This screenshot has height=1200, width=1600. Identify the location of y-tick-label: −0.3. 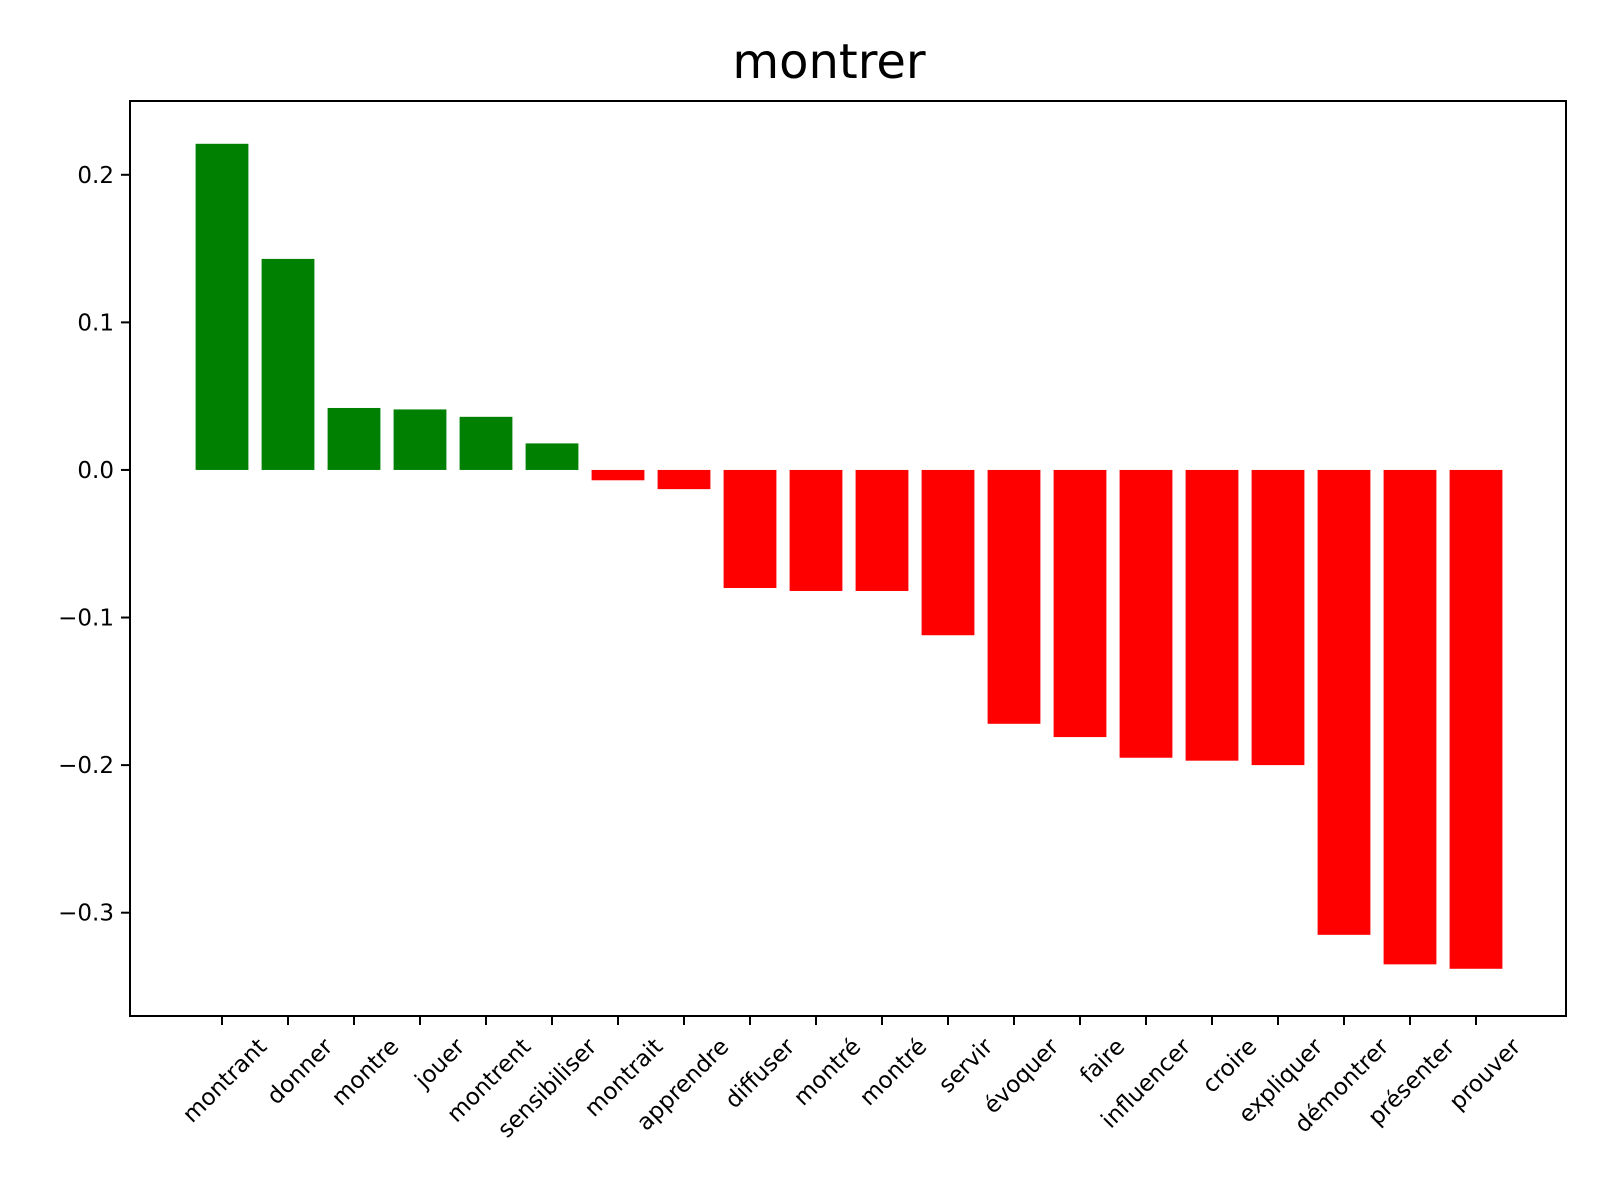
(86, 914).